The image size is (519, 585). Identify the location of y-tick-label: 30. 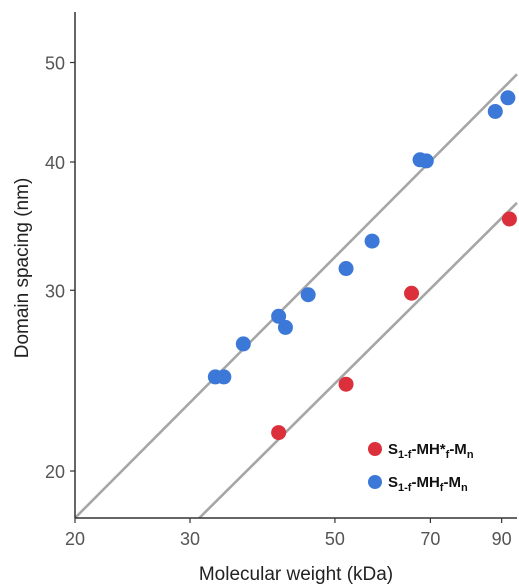
(55, 291).